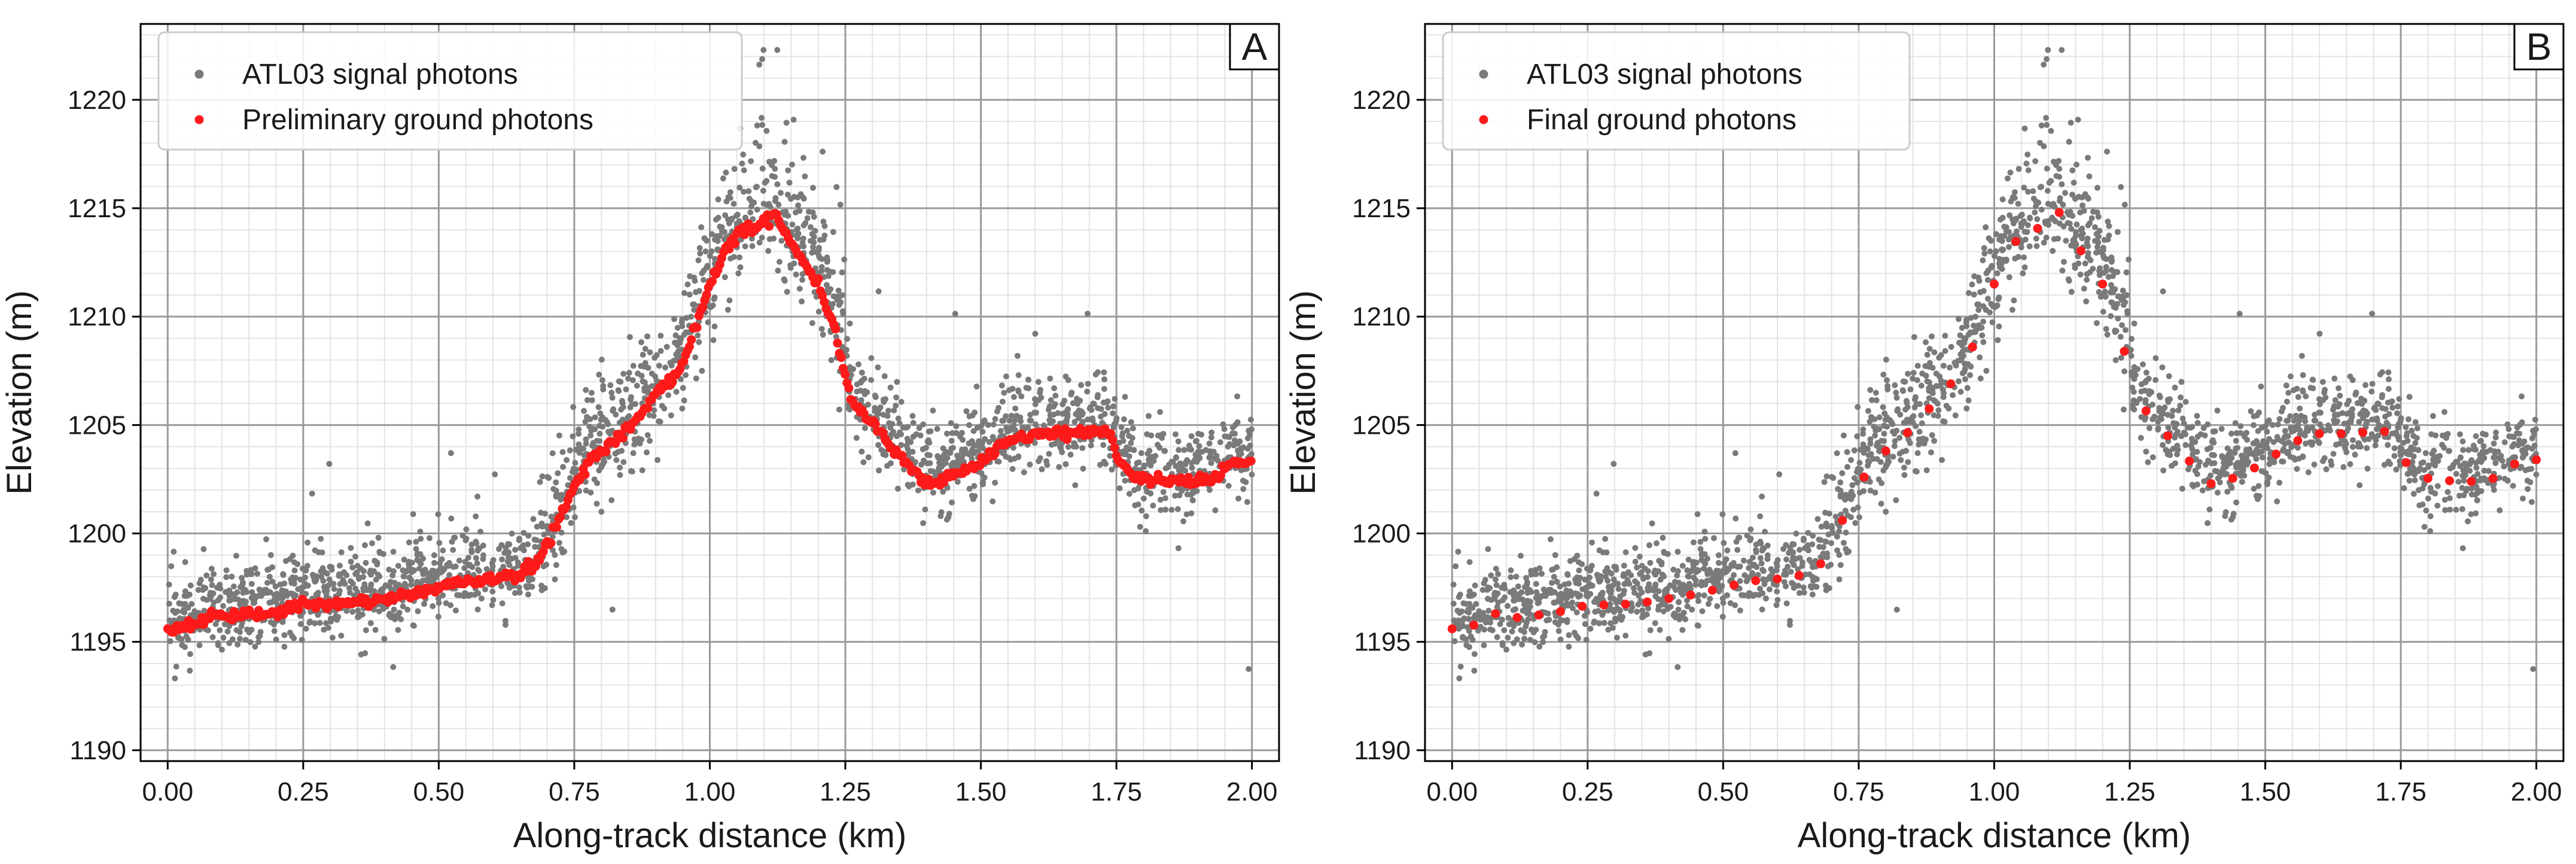 Image resolution: width=2576 pixels, height=864 pixels. What do you see at coordinates (672, 382) in the screenshot?
I see `ground-photon` at bounding box center [672, 382].